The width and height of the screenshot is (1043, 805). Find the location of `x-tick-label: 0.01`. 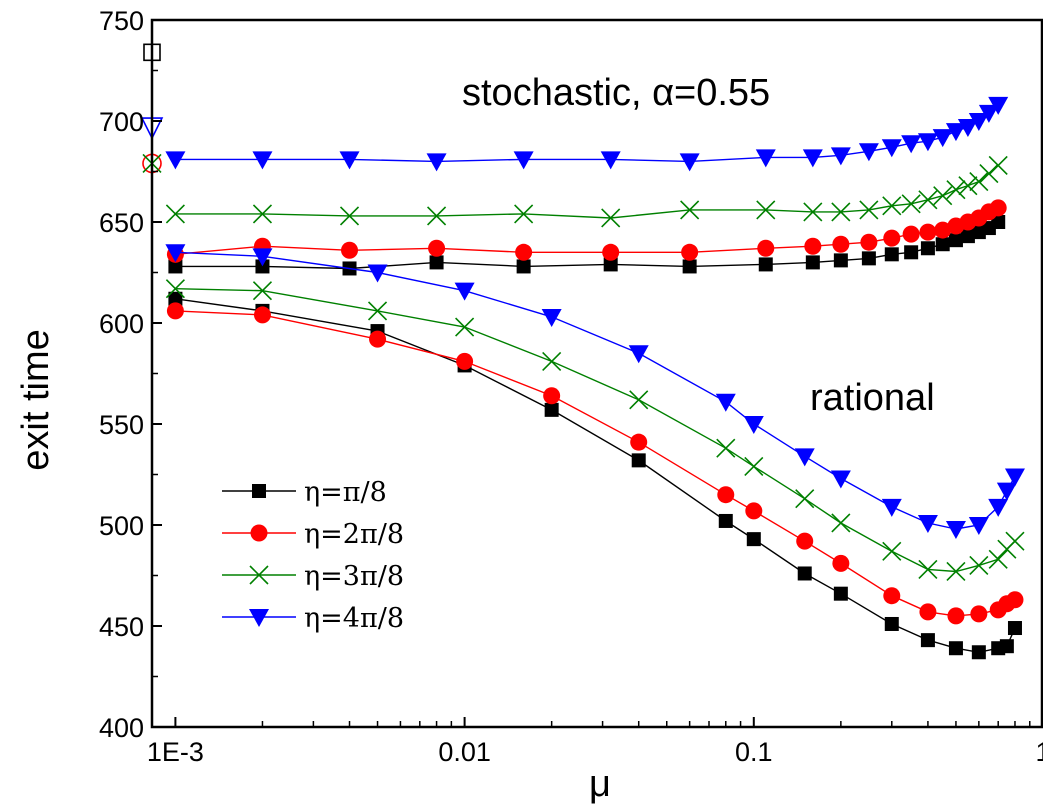

x-tick-label: 0.01 is located at coordinates (464, 752).